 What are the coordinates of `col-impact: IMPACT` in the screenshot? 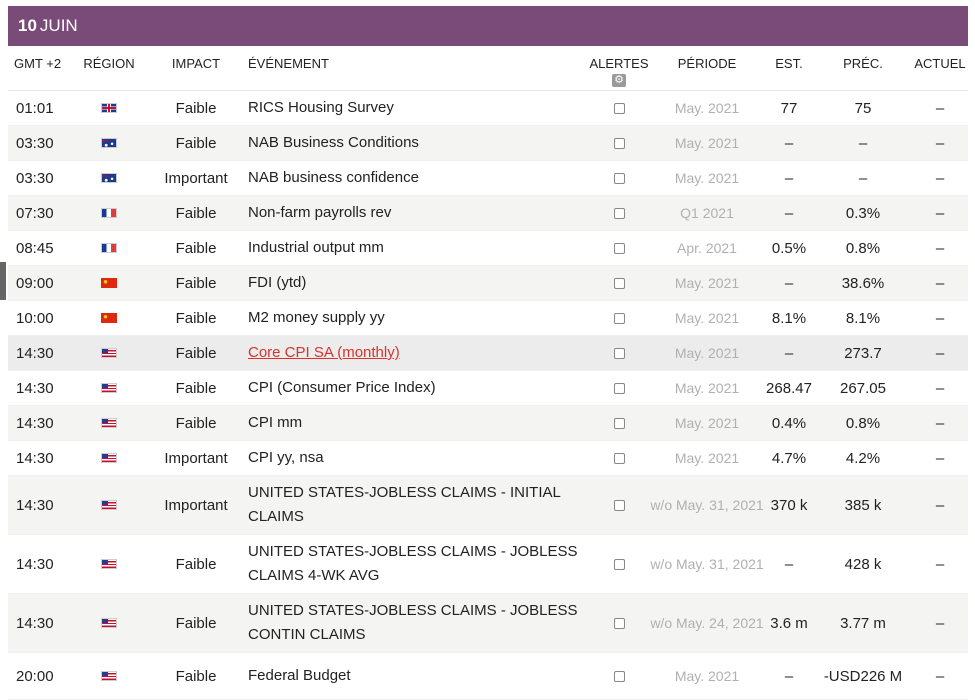 It's located at (196, 63).